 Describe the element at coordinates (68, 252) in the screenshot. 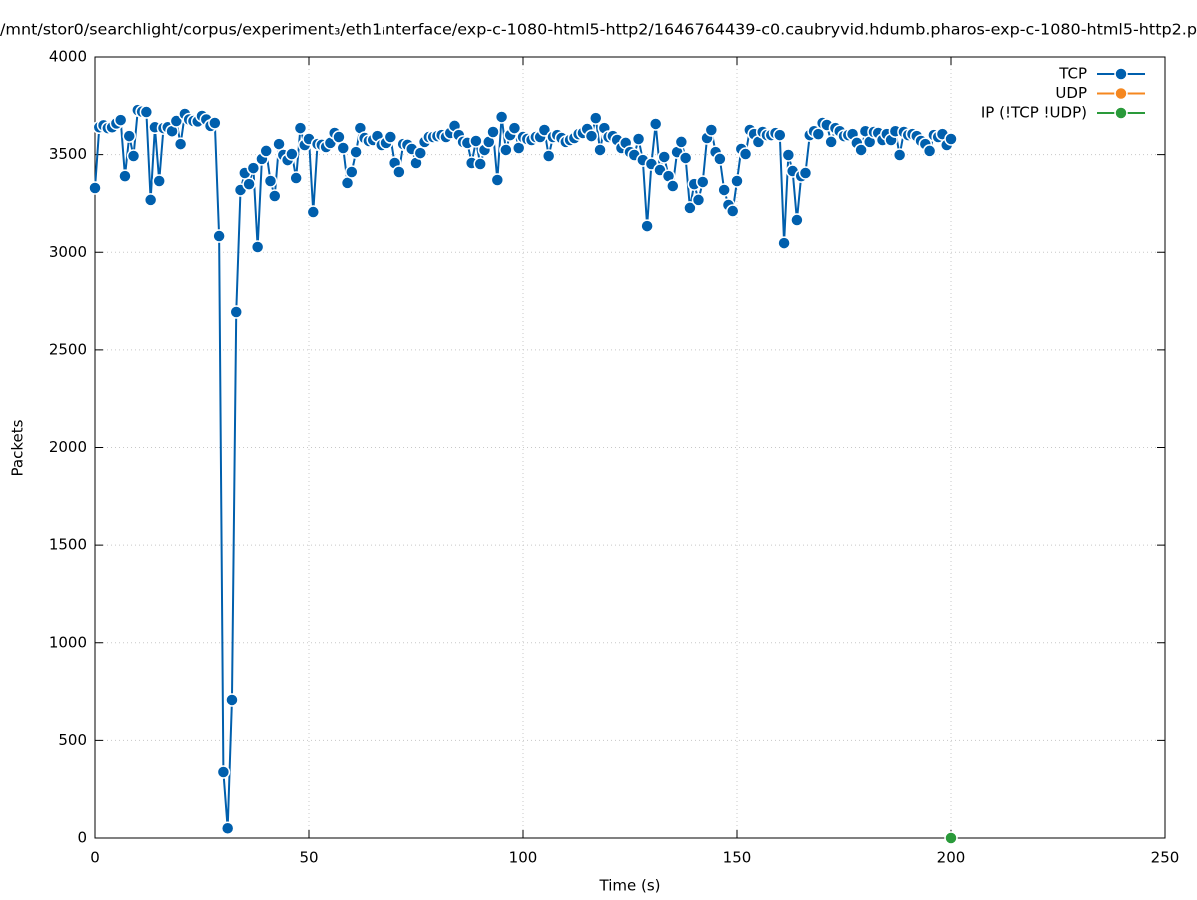

I see `y-tick-label: 3000` at that location.